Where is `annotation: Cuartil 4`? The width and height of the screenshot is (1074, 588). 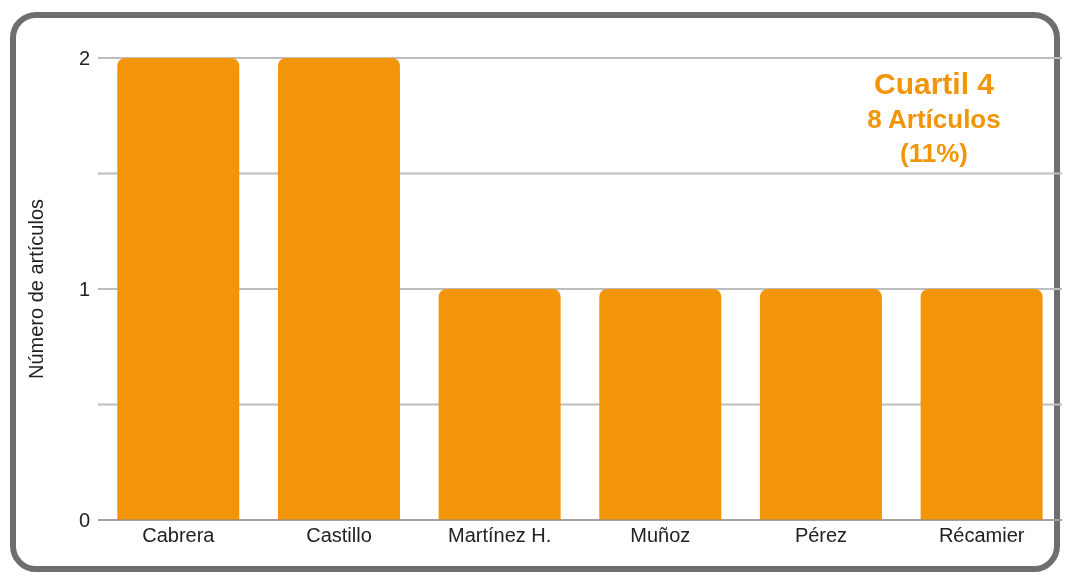
annotation: Cuartil 4 is located at coordinates (934, 84).